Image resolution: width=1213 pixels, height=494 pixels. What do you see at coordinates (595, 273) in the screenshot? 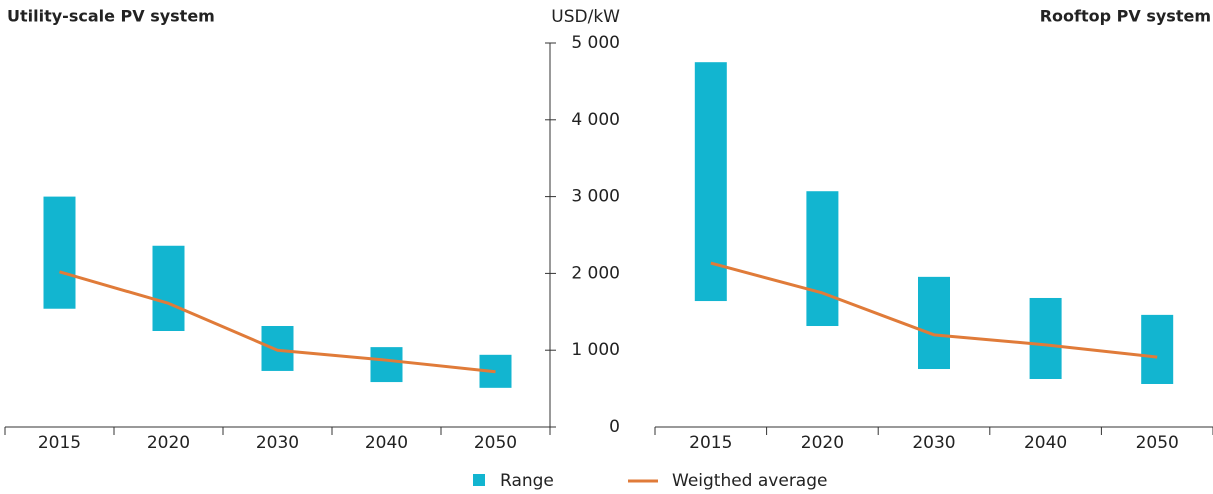
I see `y-tick-label: 2 000` at bounding box center [595, 273].